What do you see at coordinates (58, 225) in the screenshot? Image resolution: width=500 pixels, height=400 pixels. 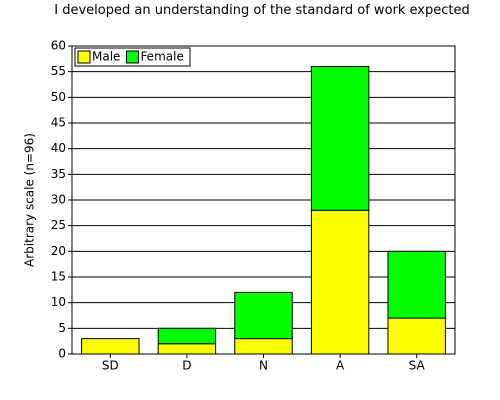 I see `y-tick-label: 25` at bounding box center [58, 225].